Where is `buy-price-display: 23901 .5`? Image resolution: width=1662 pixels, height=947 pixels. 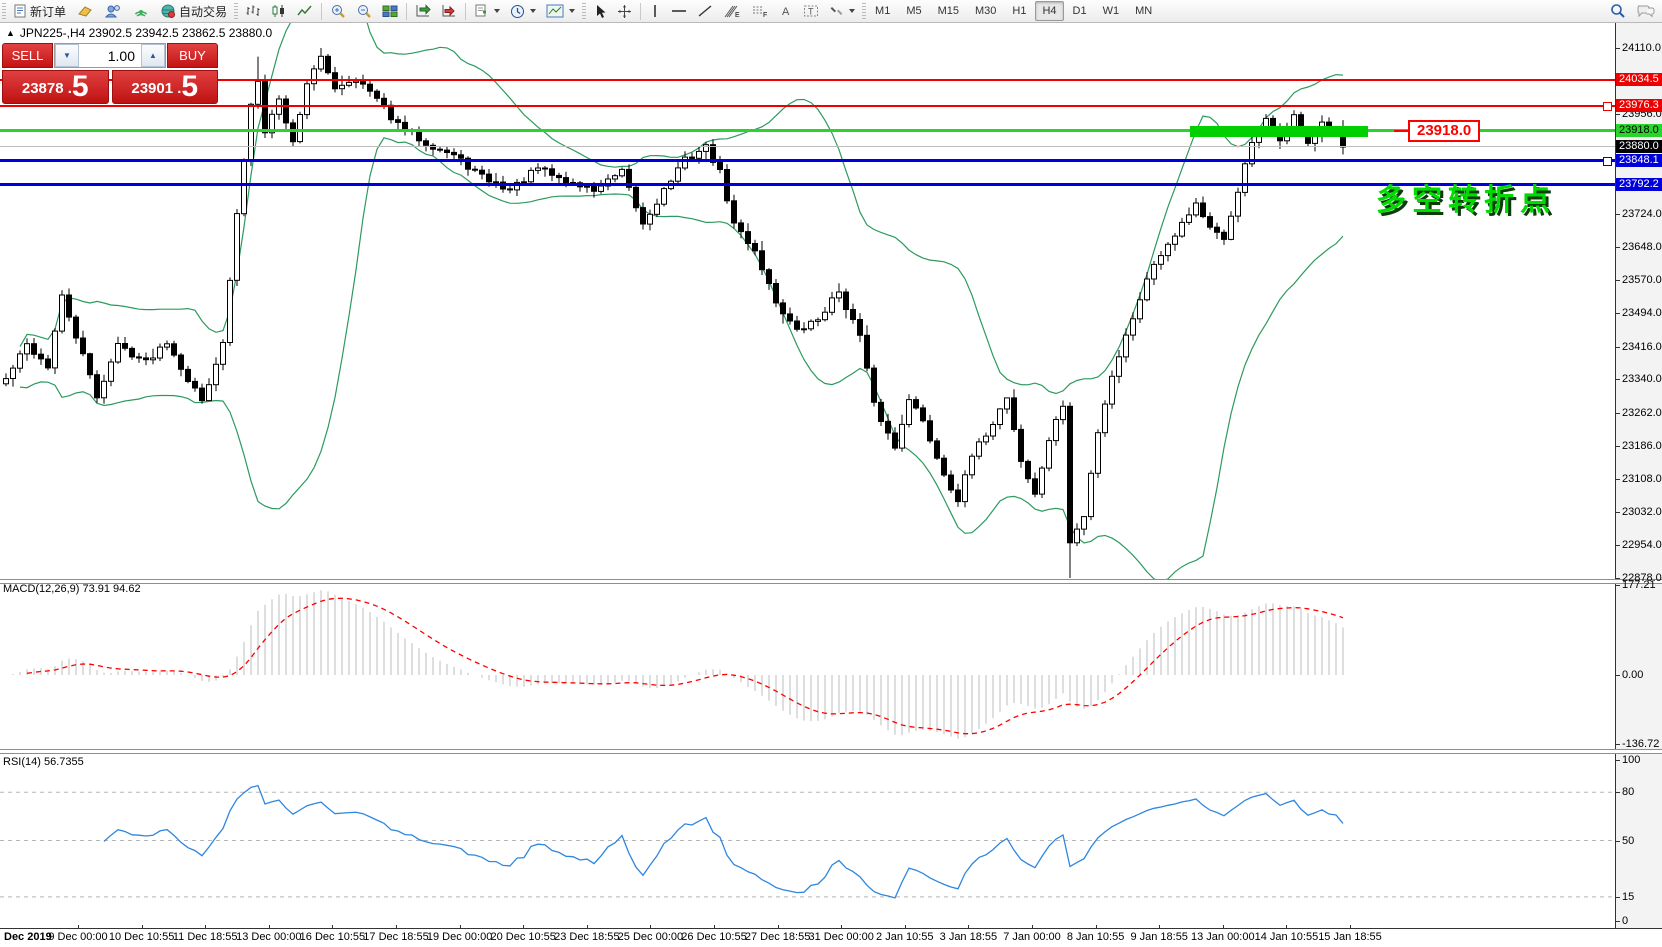 buy-price-display: 23901 .5 is located at coordinates (164, 87).